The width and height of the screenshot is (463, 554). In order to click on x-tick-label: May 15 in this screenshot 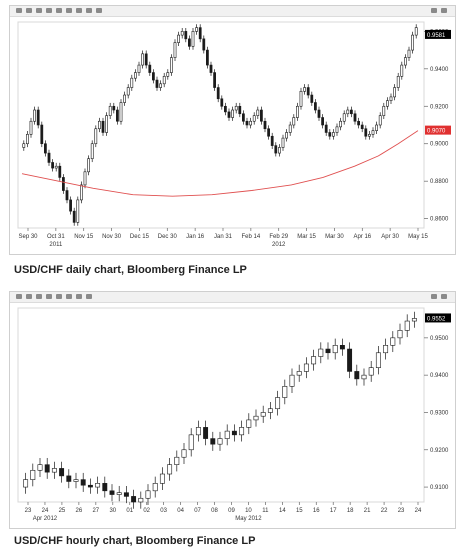, I will do `click(418, 237)`.